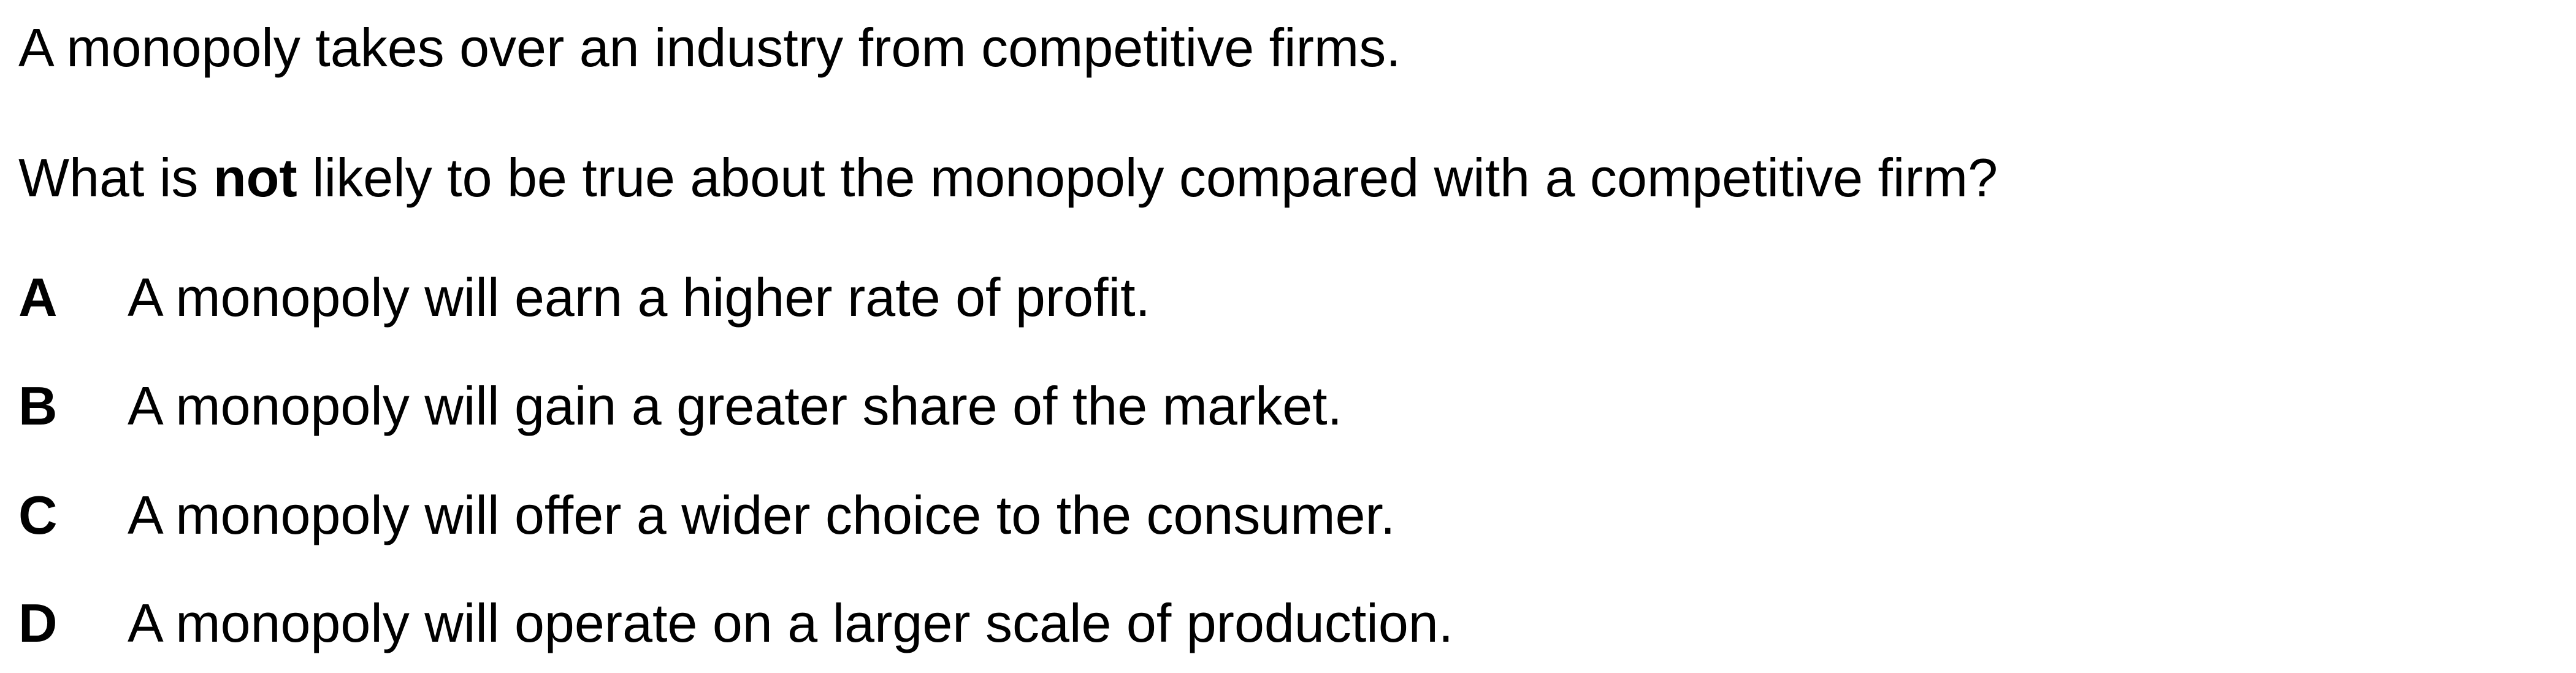 The height and width of the screenshot is (673, 2576). Describe the element at coordinates (38, 405) in the screenshot. I see `option-b-letter: B` at that location.